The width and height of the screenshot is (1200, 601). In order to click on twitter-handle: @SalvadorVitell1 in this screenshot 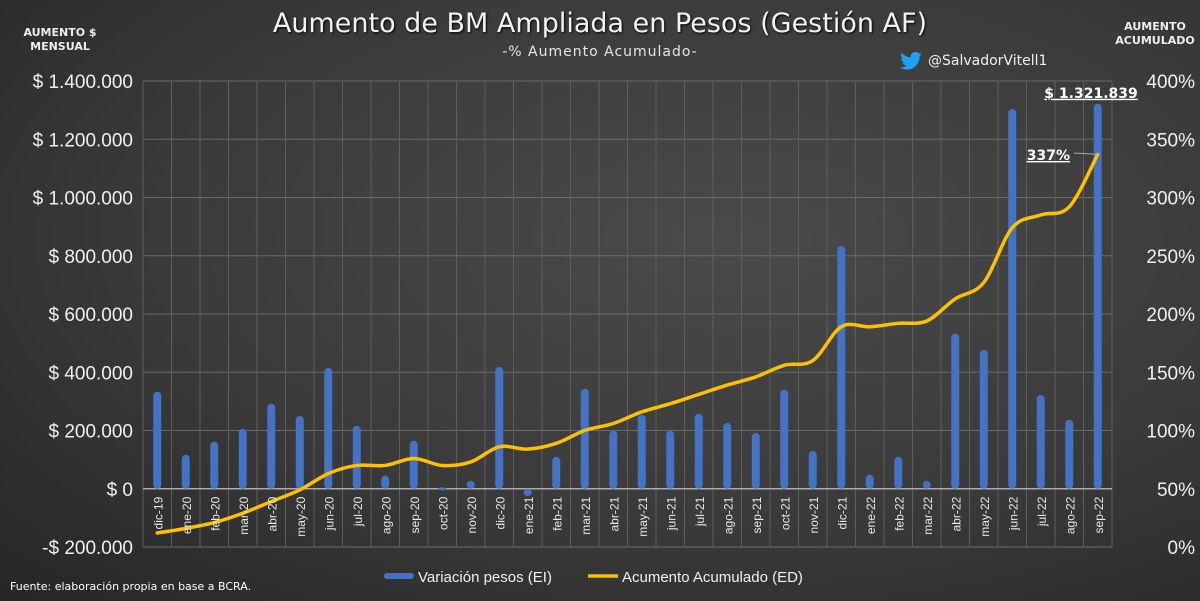, I will do `click(973, 61)`.